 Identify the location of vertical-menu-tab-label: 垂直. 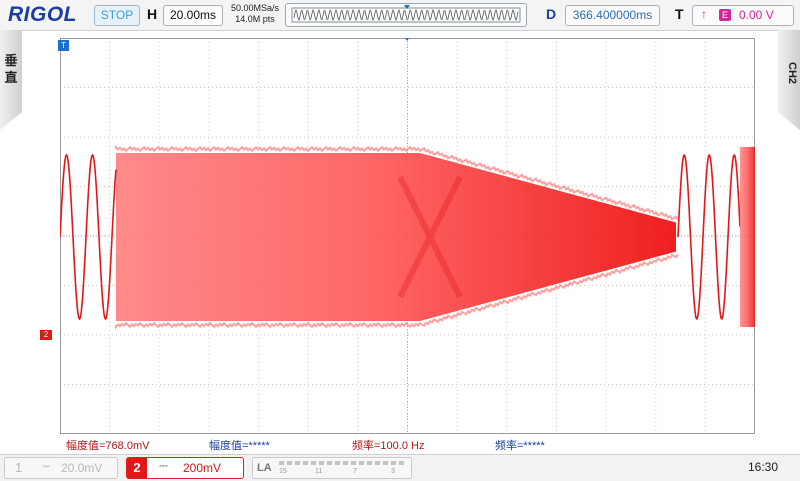
(11, 69).